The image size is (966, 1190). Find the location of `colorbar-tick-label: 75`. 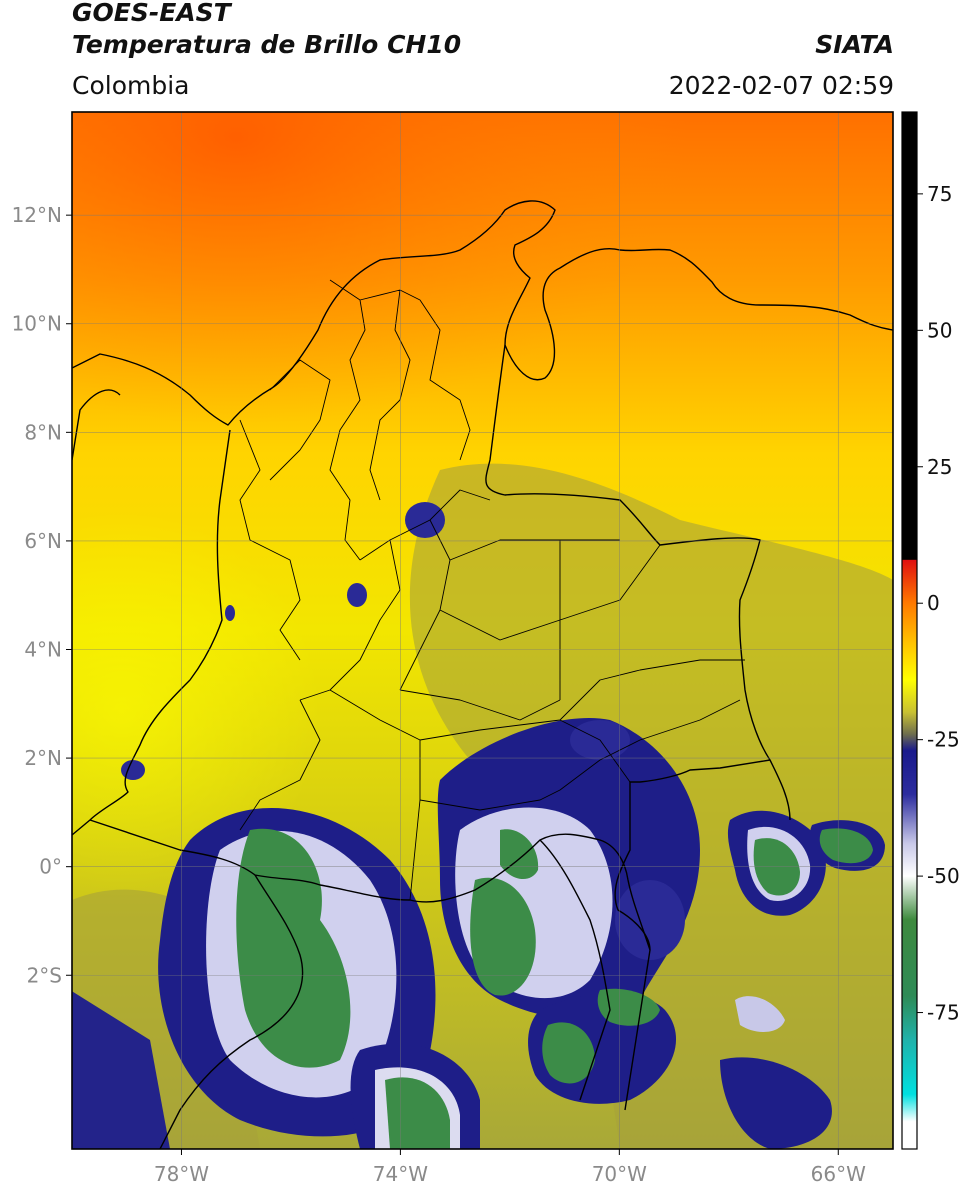

colorbar-tick-label: 75 is located at coordinates (939, 194).